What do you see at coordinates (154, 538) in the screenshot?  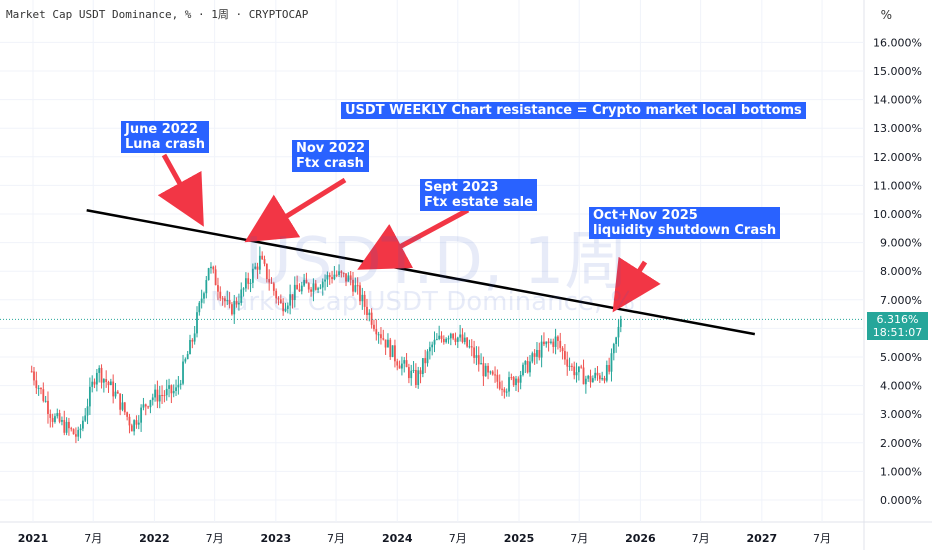 I see `x-tick-label: 2022` at bounding box center [154, 538].